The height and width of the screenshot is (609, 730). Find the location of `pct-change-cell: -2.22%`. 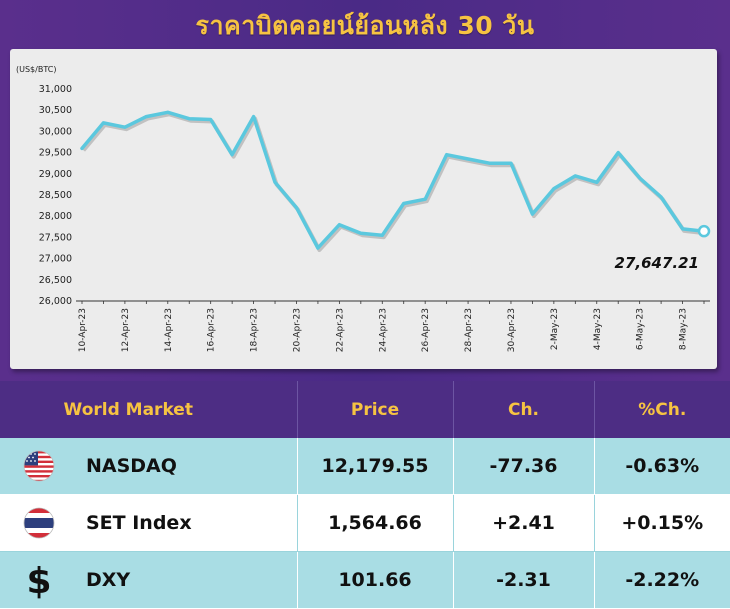

pct-change-cell: -2.22% is located at coordinates (662, 580).